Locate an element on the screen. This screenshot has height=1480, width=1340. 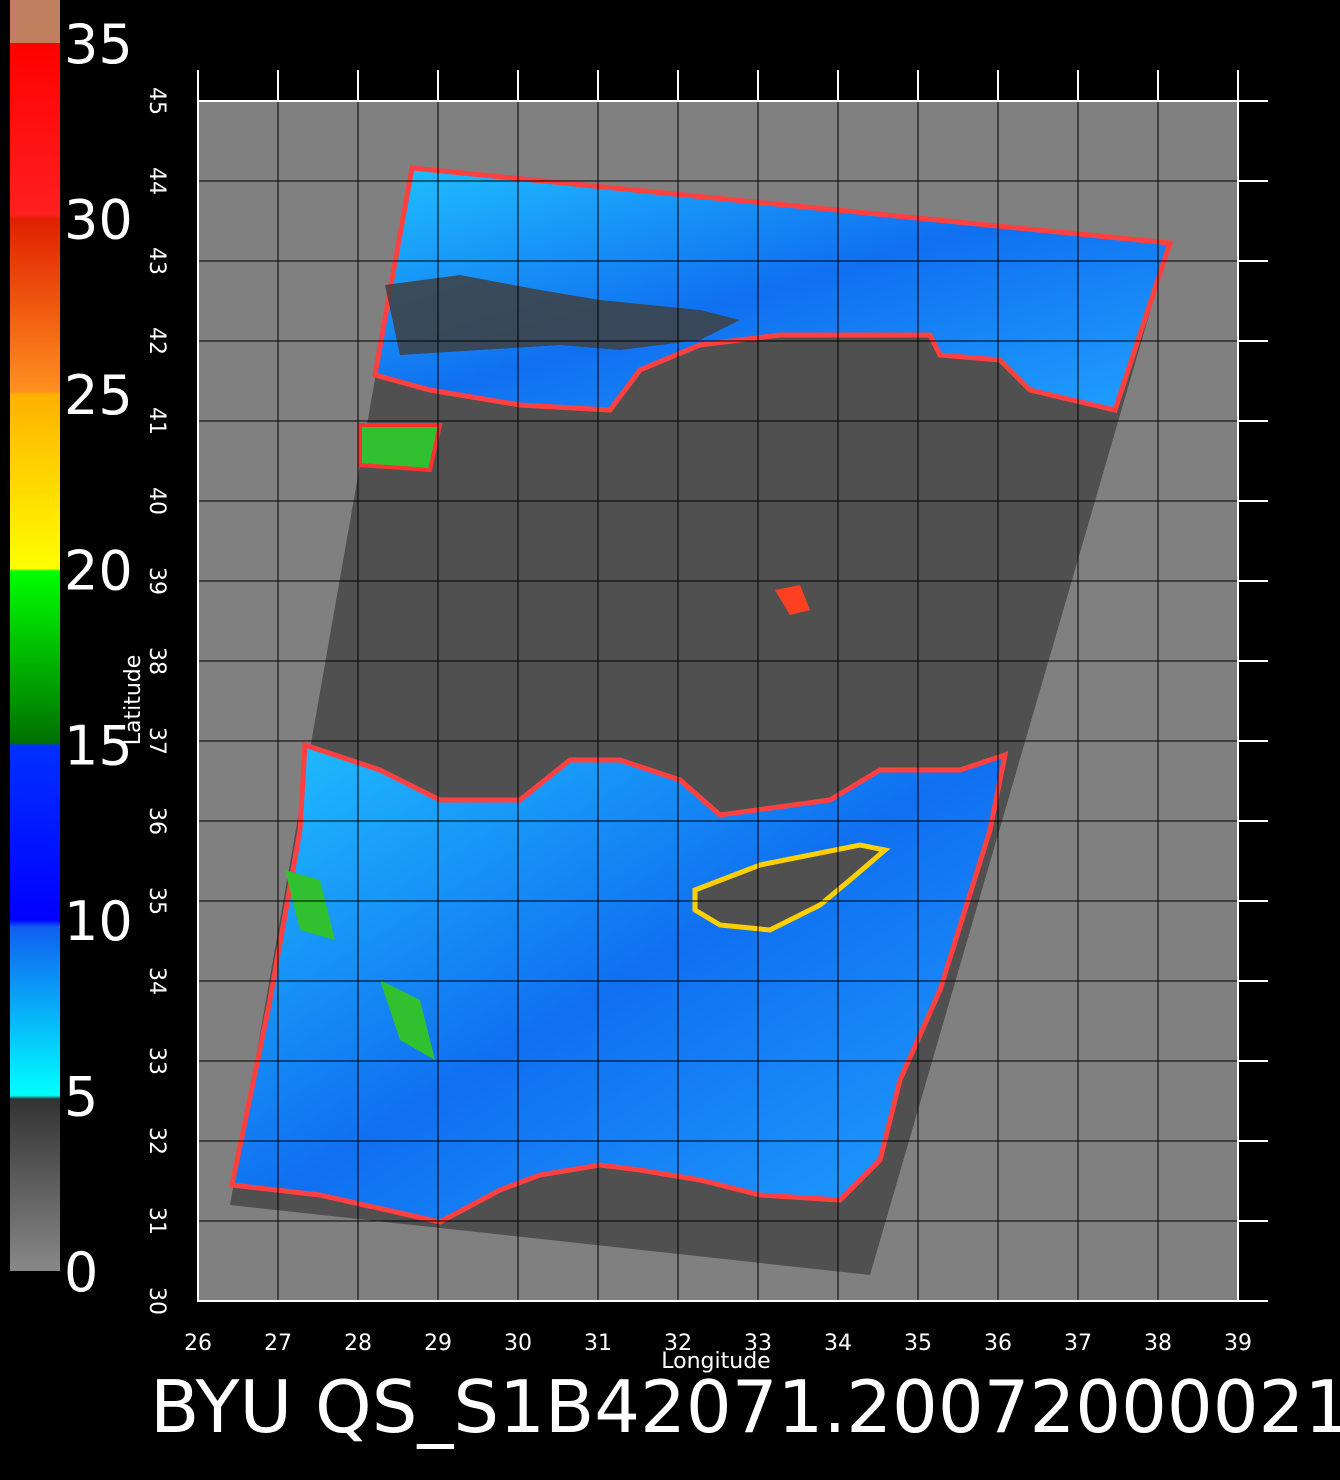
title: BYU QS_S1B42071.20072000021 is located at coordinates (745, 1407).